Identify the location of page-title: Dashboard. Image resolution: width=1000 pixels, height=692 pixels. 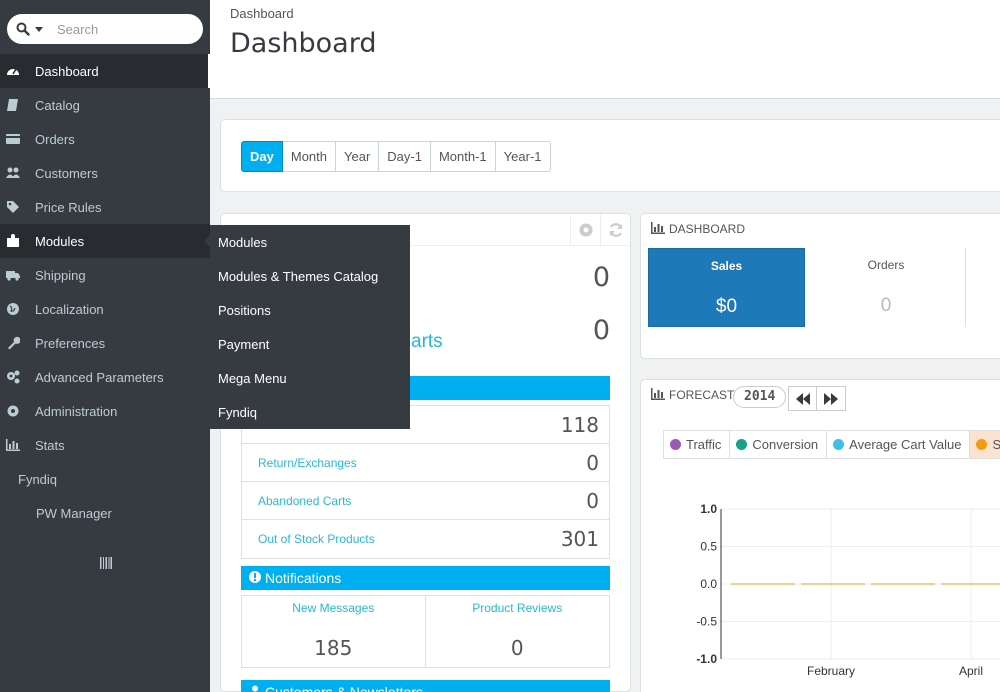
(303, 43).